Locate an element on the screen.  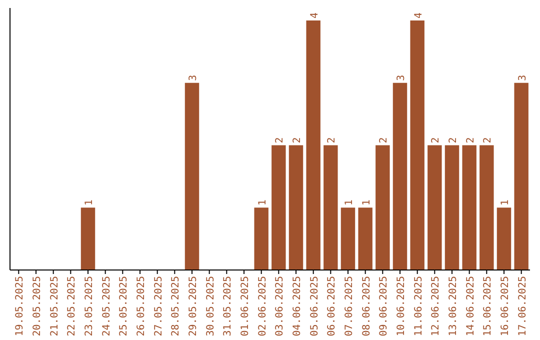
x-tick-label: 11.06.2025 is located at coordinates (418, 306).